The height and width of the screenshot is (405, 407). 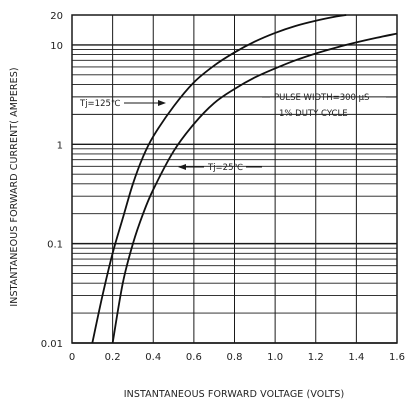 What do you see at coordinates (72, 357) in the screenshot?
I see `x-tick-label: 0` at bounding box center [72, 357].